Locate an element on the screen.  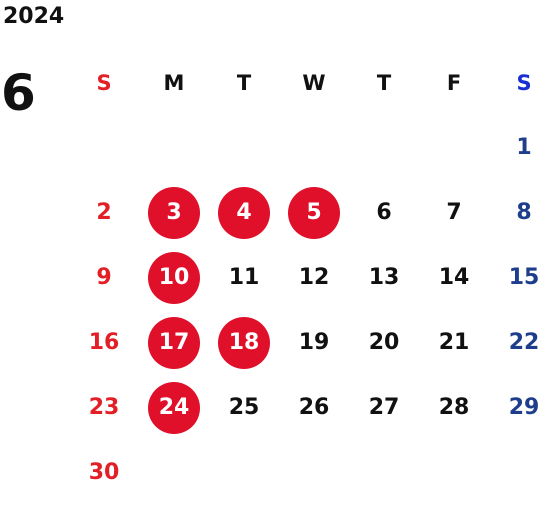
highlighted-day-number: 24 is located at coordinates (174, 407).